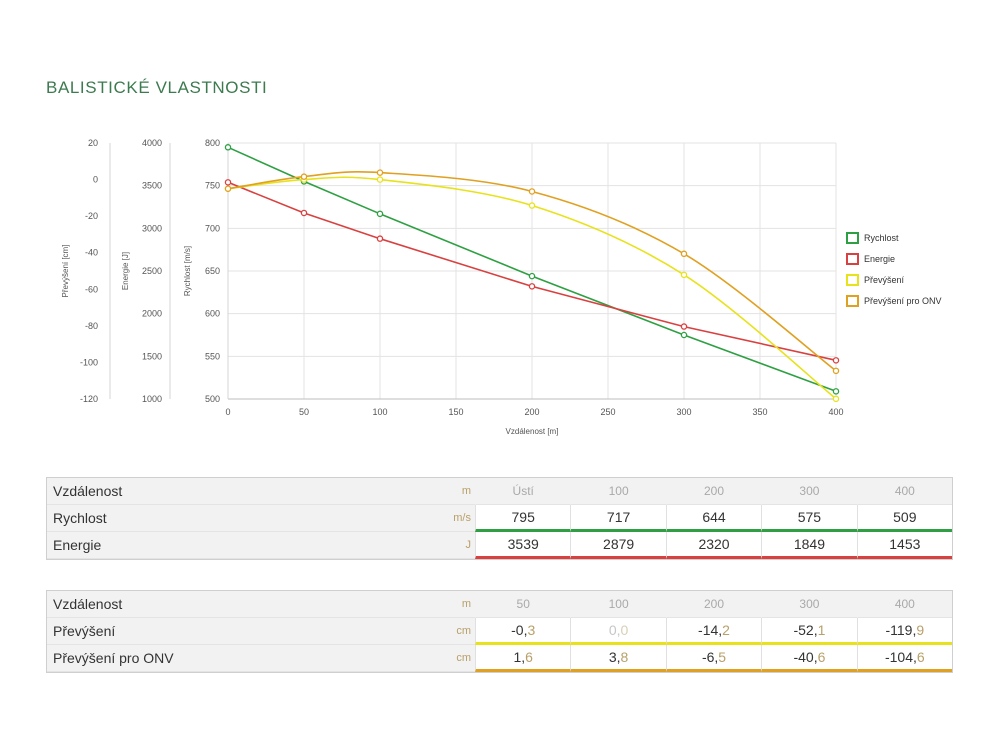 The image size is (1000, 750). What do you see at coordinates (683, 412) in the screenshot?
I see `x-tick-label: 300` at bounding box center [683, 412].